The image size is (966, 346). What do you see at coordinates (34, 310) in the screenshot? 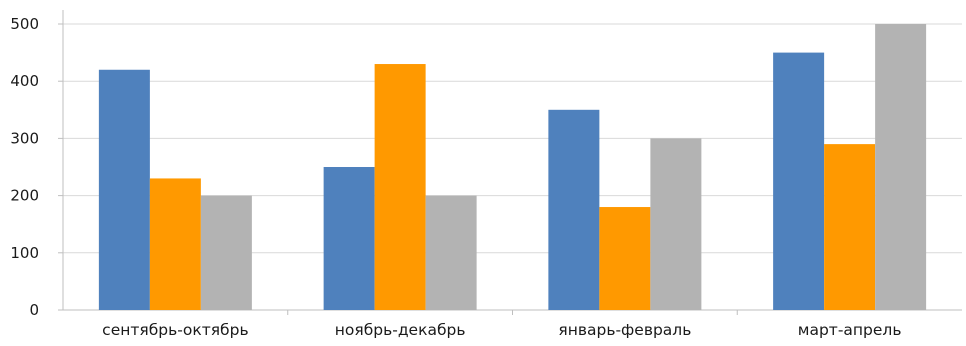
I see `y-tick-label-0: 0` at bounding box center [34, 310].